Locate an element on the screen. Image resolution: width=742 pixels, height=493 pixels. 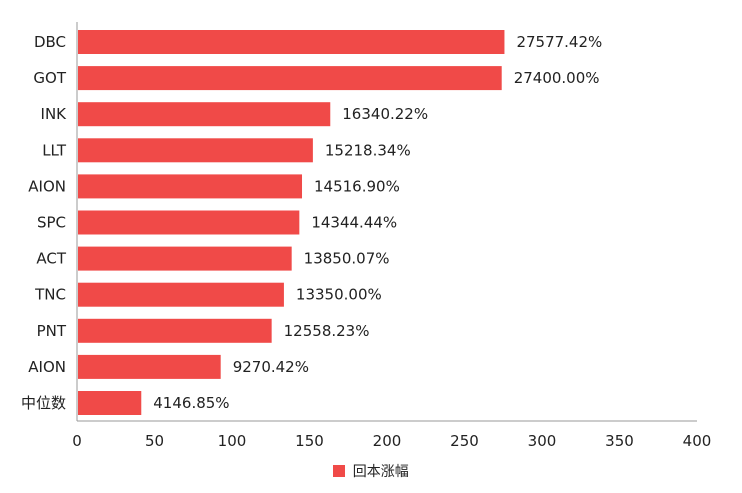
legend-label: 回本涨幅 is located at coordinates (380, 472).